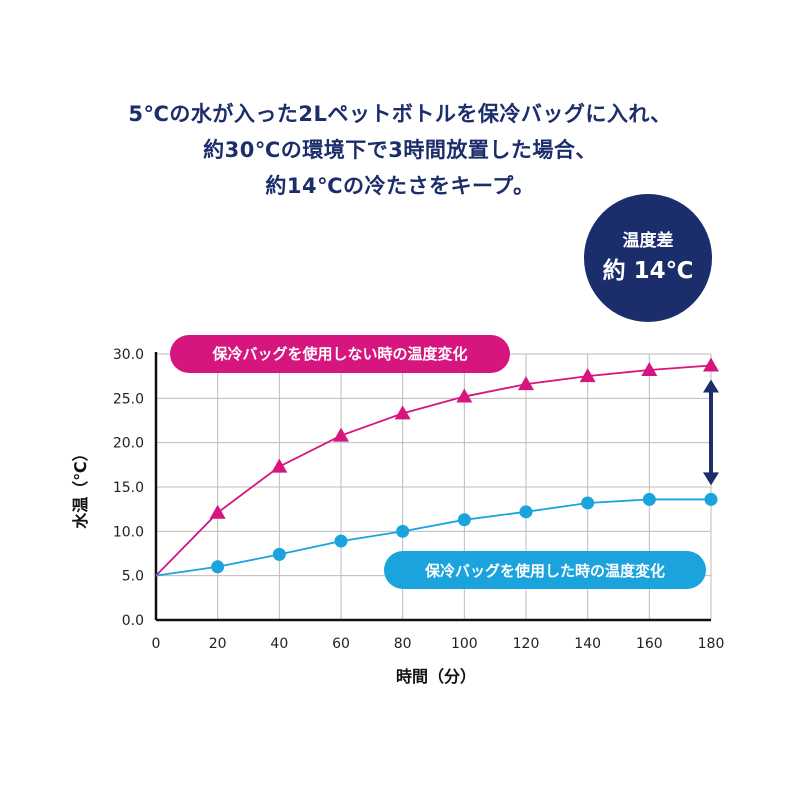 This screenshot has width=800, height=800. What do you see at coordinates (133, 621) in the screenshot?
I see `y-tick-label: 0.0` at bounding box center [133, 621].